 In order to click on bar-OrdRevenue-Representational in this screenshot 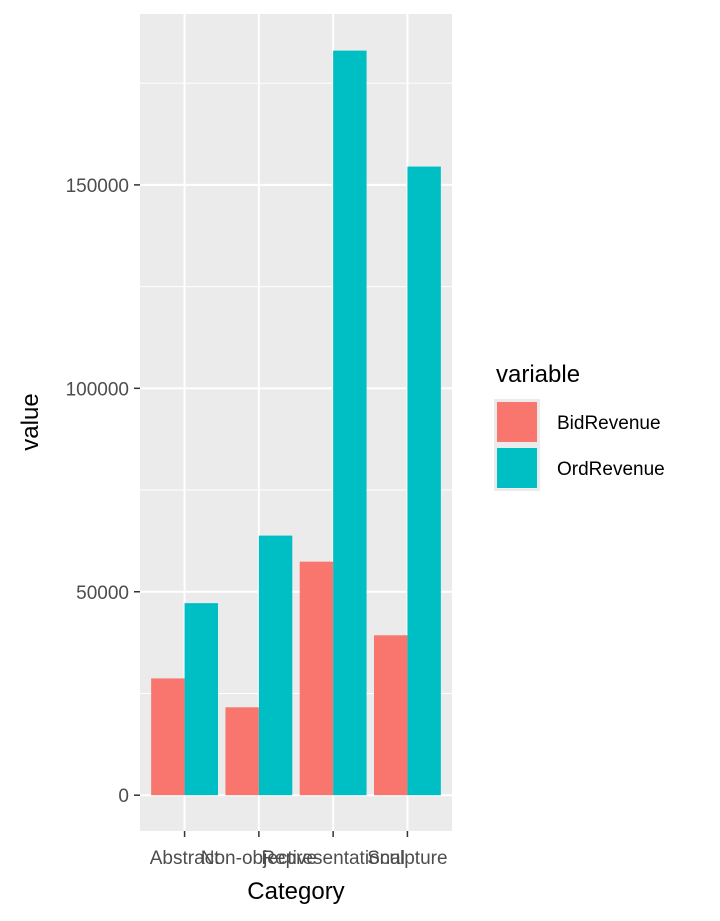, I will do `click(350, 423)`.